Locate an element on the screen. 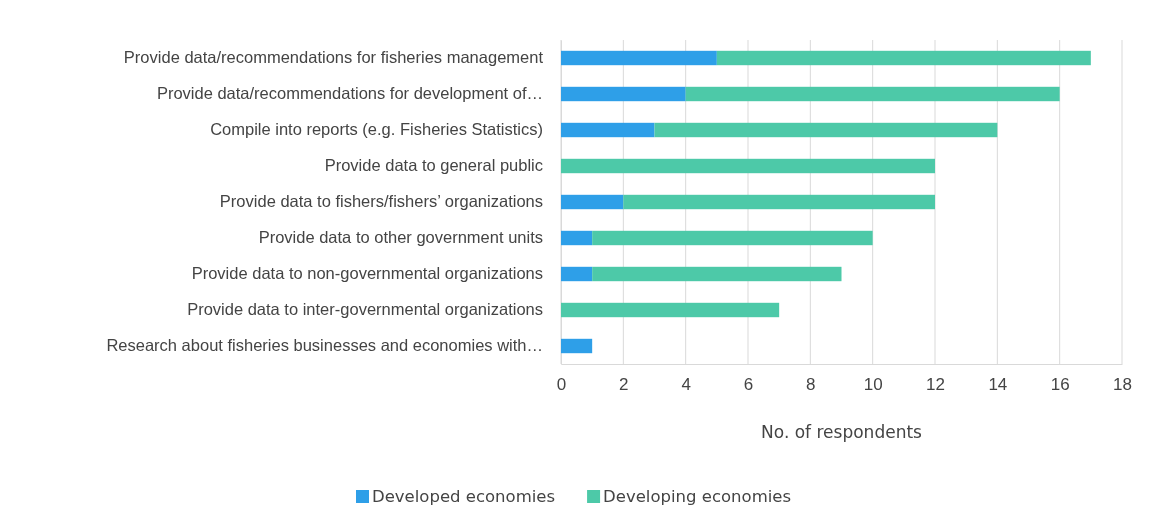 Image resolution: width=1155 pixels, height=530 pixels. x-tick-label: 18 is located at coordinates (1122, 385).